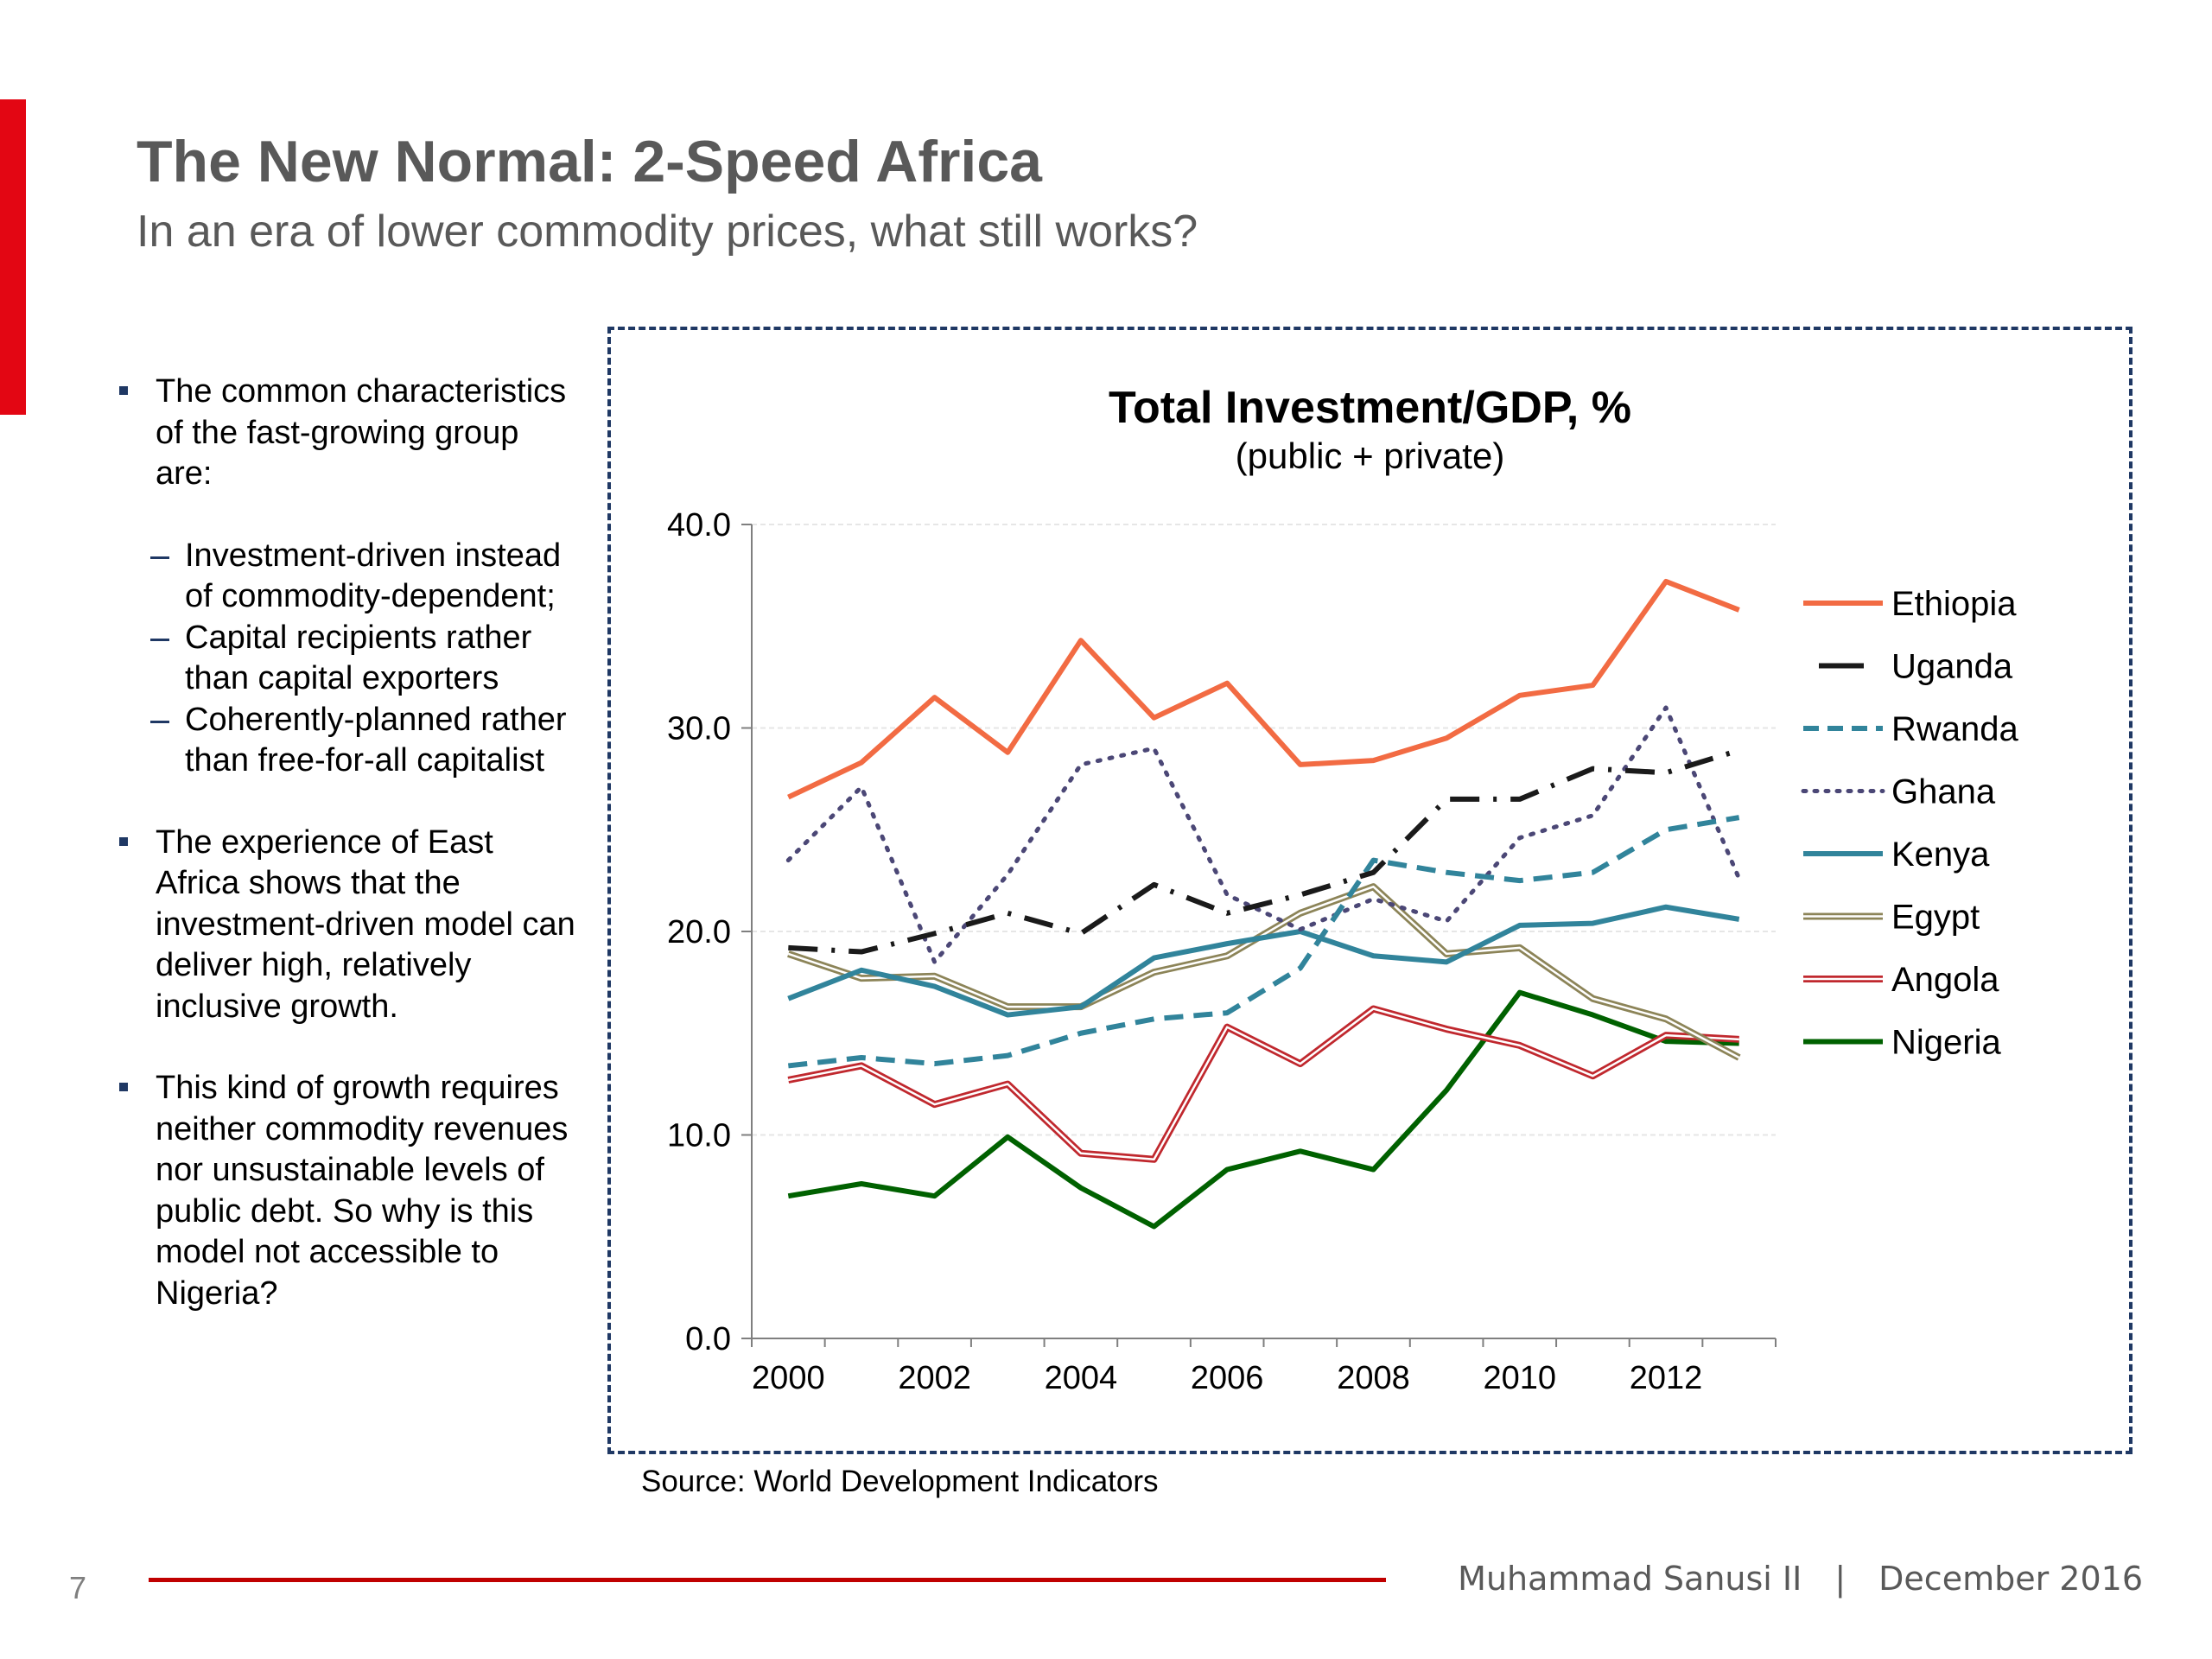  I want to click on legend-label-ghana: Ghana, so click(1943, 792).